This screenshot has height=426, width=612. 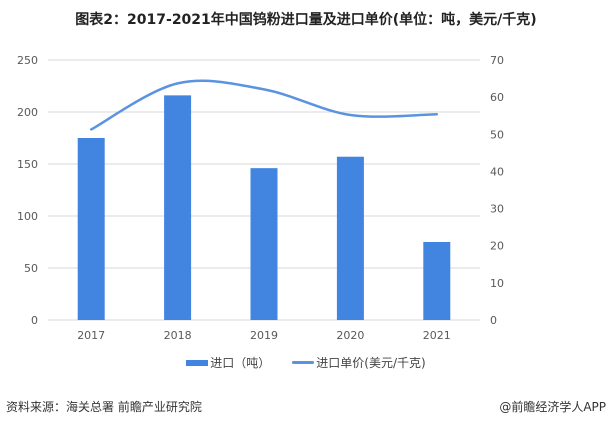 What do you see at coordinates (493, 320) in the screenshot?
I see `y-right-tick-label: 0` at bounding box center [493, 320].